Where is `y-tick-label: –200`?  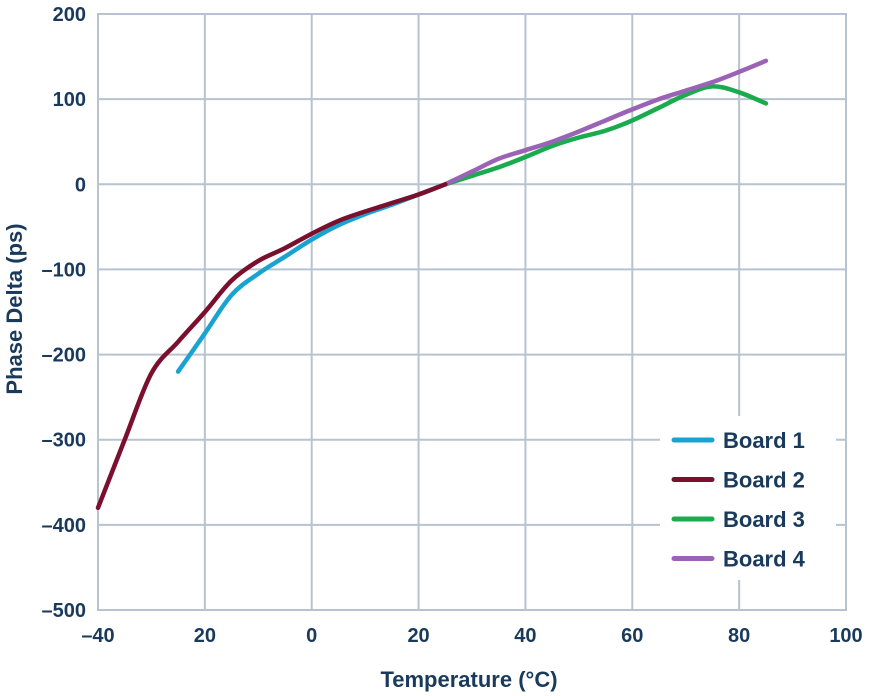 y-tick-label: –200 is located at coordinates (64, 356).